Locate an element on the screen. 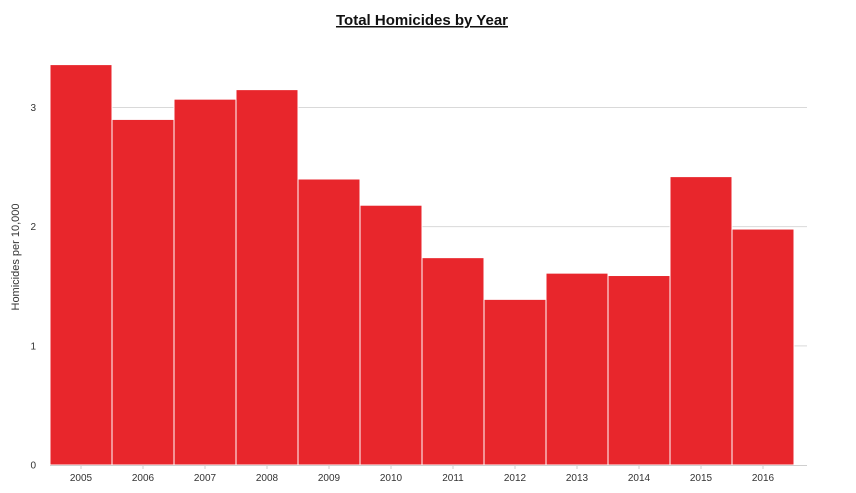 This screenshot has height=493, width=856. bar-2012 is located at coordinates (515, 382).